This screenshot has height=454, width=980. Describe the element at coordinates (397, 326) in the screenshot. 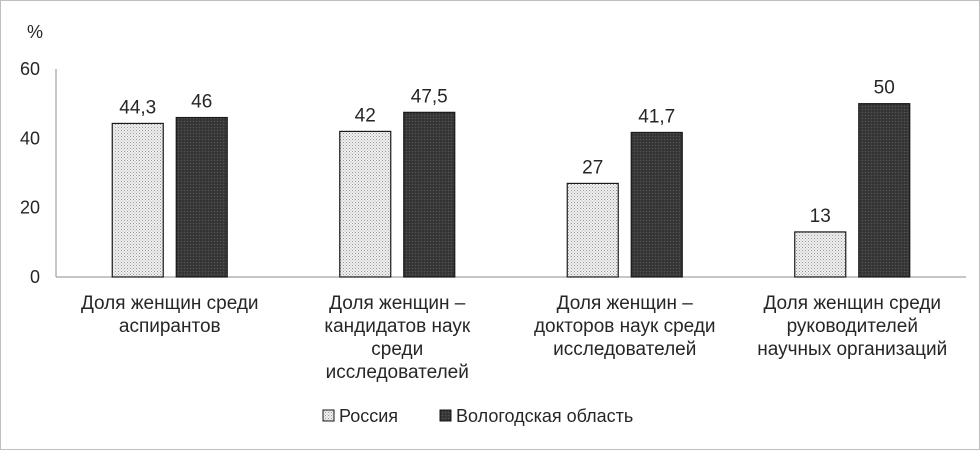

I see `x-category-label-line: кандидатов наук` at that location.